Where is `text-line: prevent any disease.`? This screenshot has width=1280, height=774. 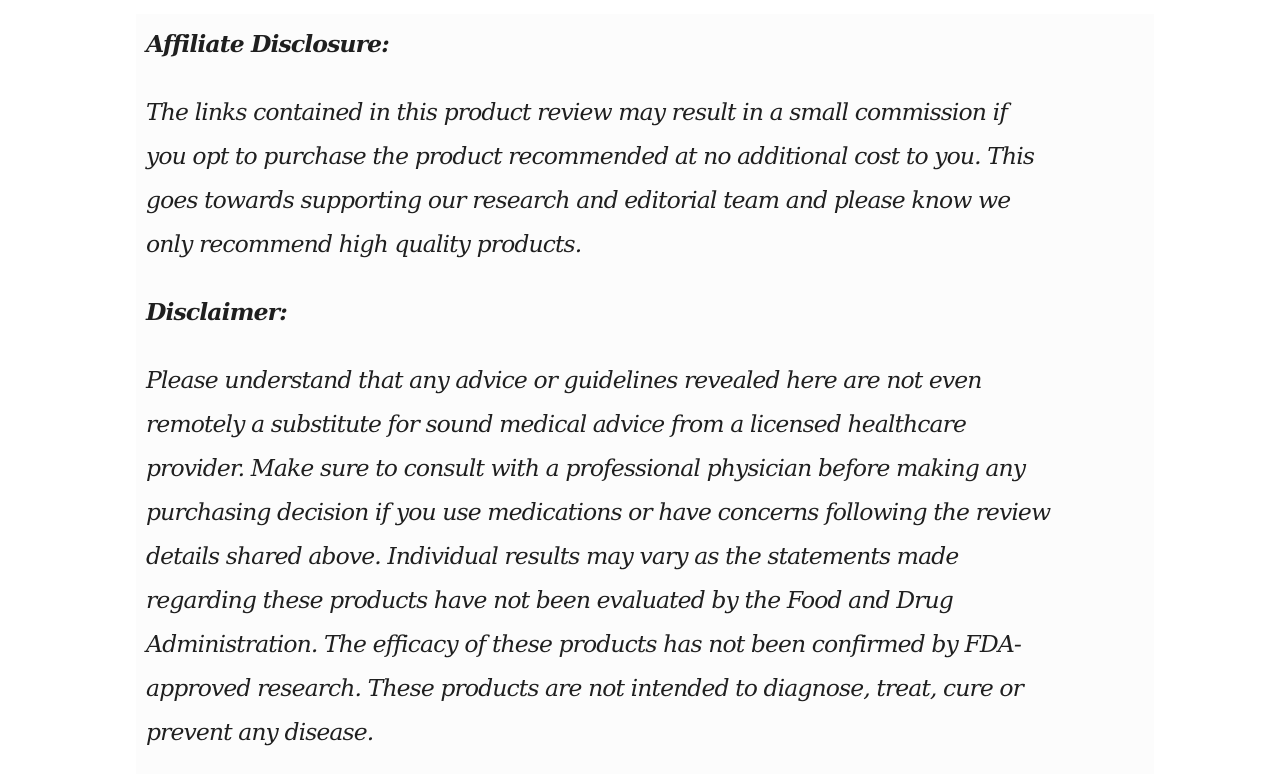 text-line: prevent any disease. is located at coordinates (260, 732).